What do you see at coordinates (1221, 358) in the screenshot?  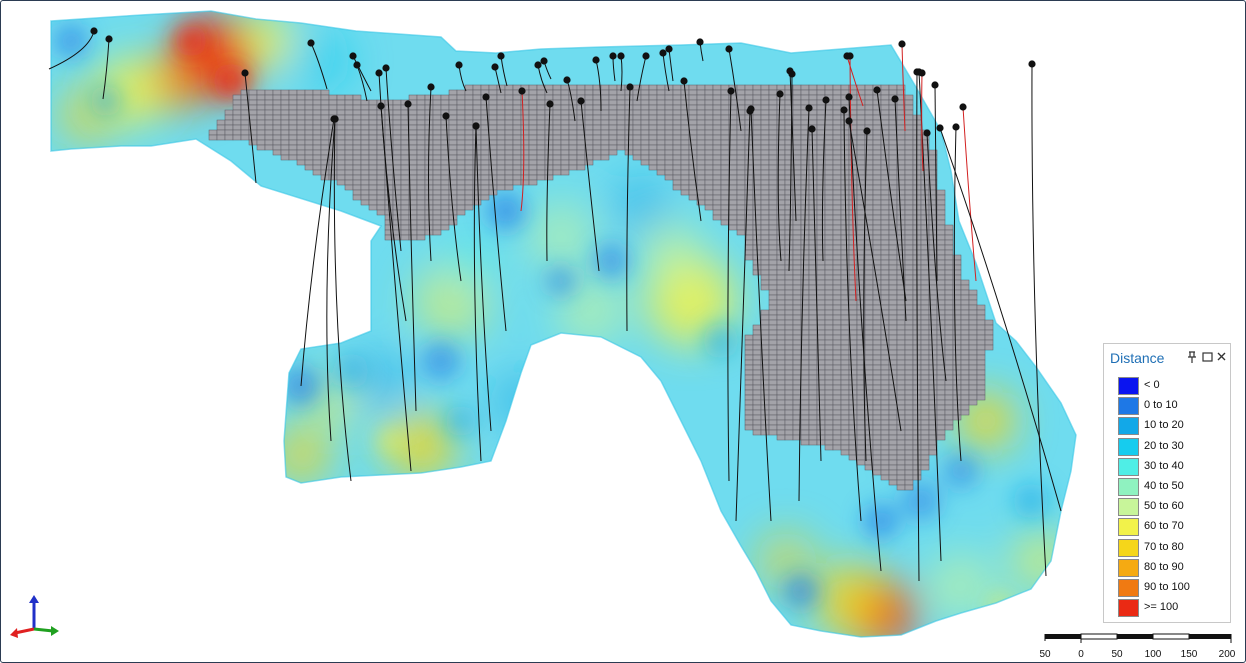 I see `close-icon` at bounding box center [1221, 358].